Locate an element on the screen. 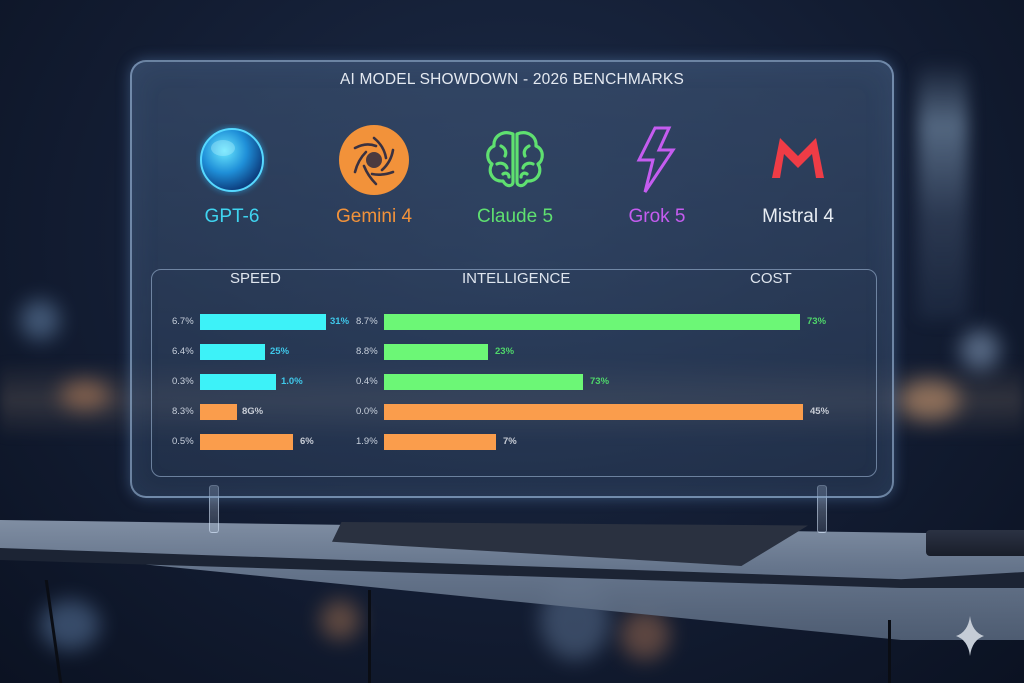 The width and height of the screenshot is (1024, 683). m-logo-icon is located at coordinates (798, 158).